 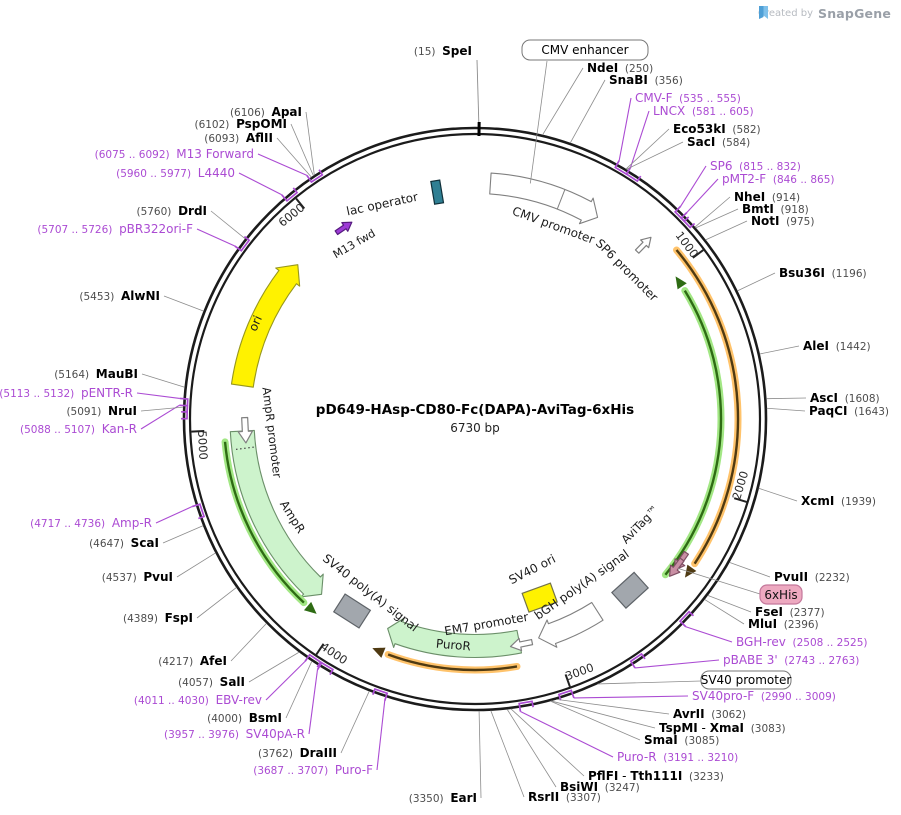 What do you see at coordinates (290, 195) in the screenshot?
I see `primer-mark-L4440` at bounding box center [290, 195].